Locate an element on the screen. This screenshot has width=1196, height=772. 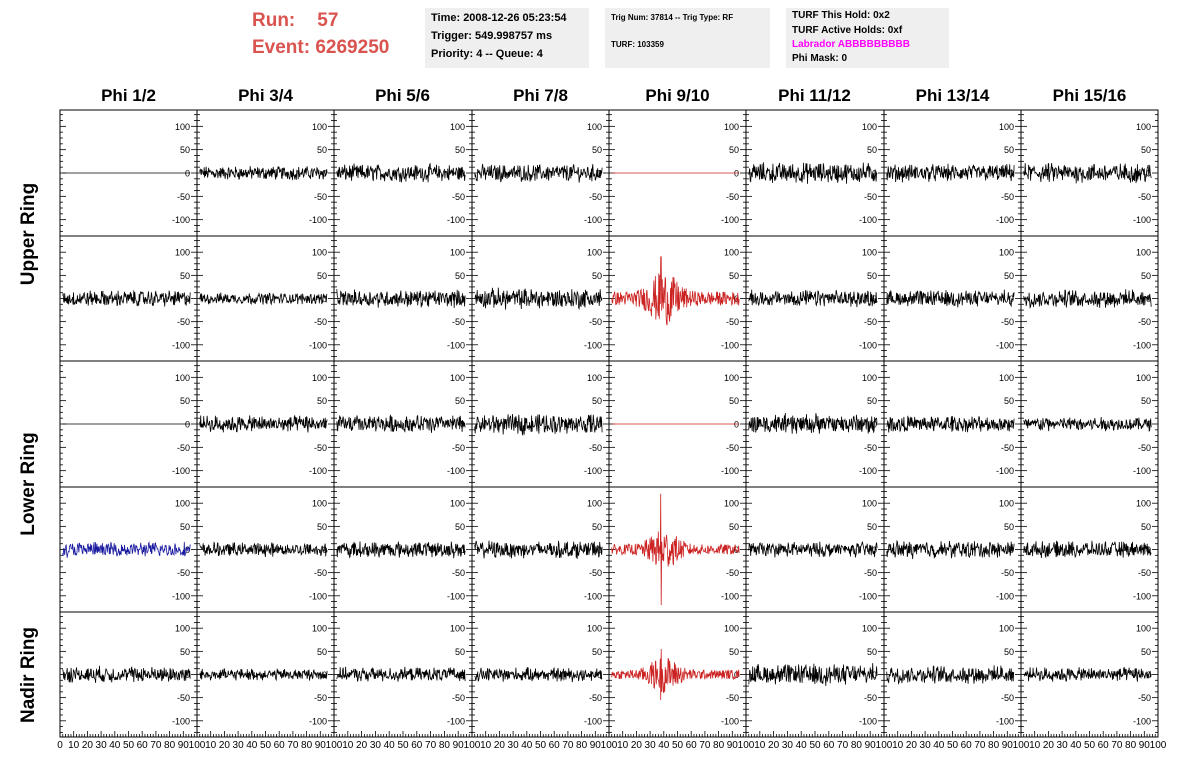
labrador-text: Labrador ABBBBBBBBB is located at coordinates (851, 44).